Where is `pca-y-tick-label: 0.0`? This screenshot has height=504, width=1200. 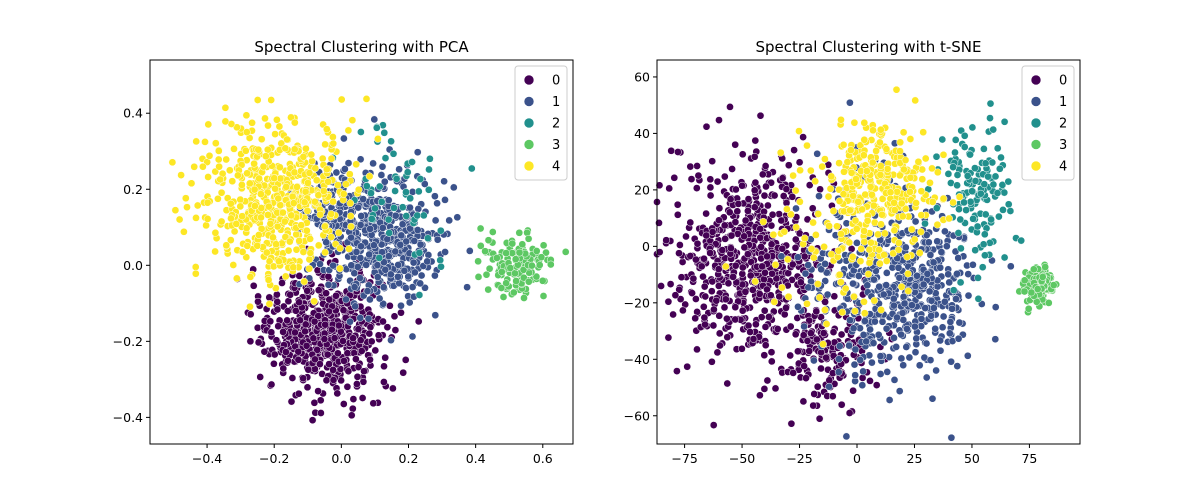 pca-y-tick-label: 0.0 is located at coordinates (133, 265).